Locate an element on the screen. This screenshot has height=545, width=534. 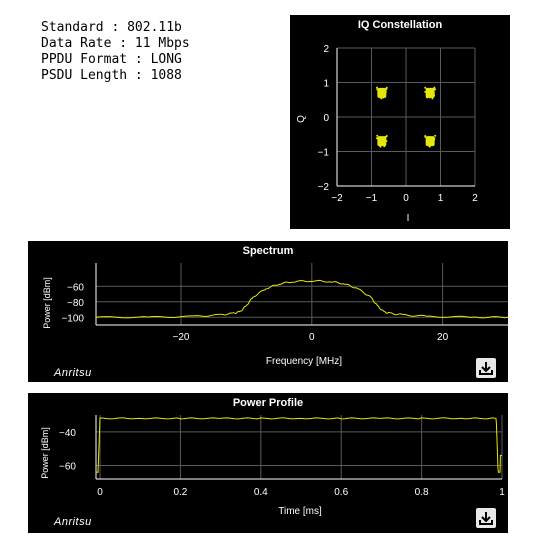
x-tick-label: 0.4 is located at coordinates (261, 492).